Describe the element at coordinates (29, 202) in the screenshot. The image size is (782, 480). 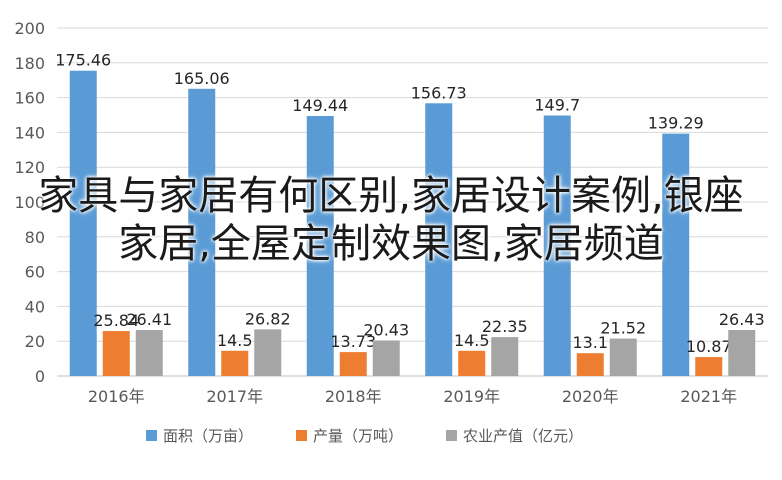
I see `y-tick-label: 100` at that location.